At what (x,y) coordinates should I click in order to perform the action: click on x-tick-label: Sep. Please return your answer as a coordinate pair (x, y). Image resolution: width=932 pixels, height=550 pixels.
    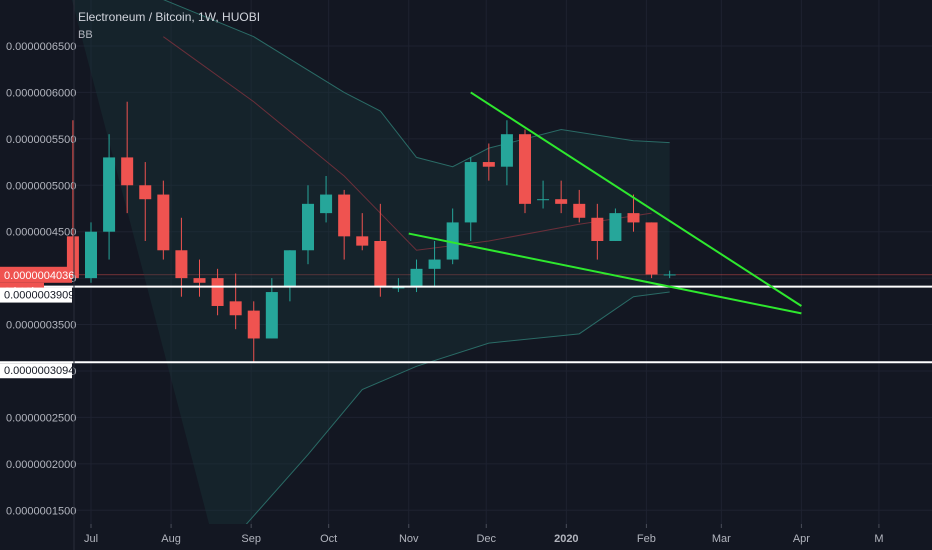
    Looking at the image, I should click on (251, 539).